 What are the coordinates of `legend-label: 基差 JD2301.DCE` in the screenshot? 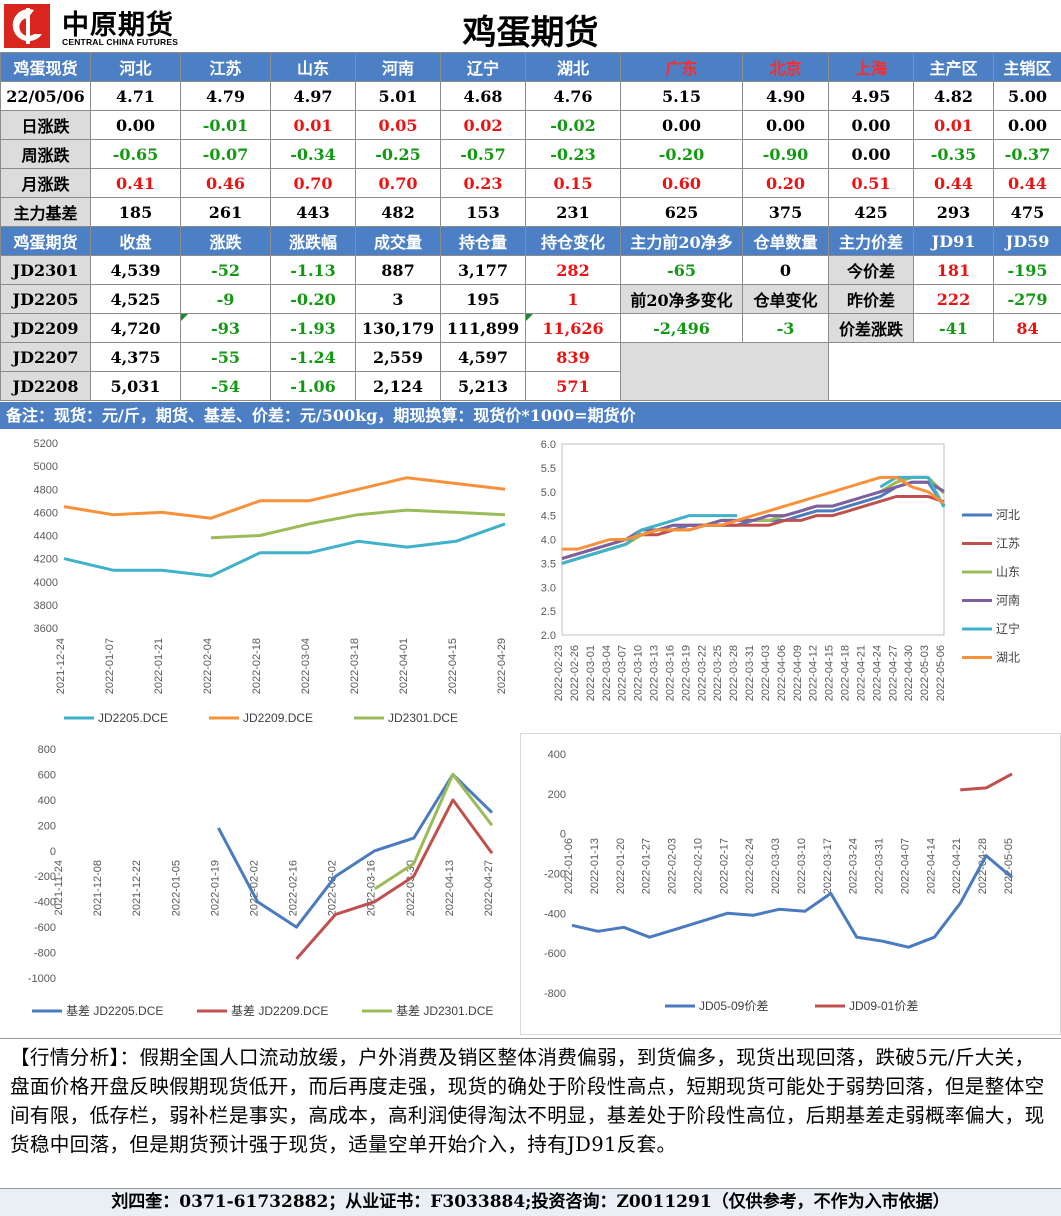 It's located at (444, 1011).